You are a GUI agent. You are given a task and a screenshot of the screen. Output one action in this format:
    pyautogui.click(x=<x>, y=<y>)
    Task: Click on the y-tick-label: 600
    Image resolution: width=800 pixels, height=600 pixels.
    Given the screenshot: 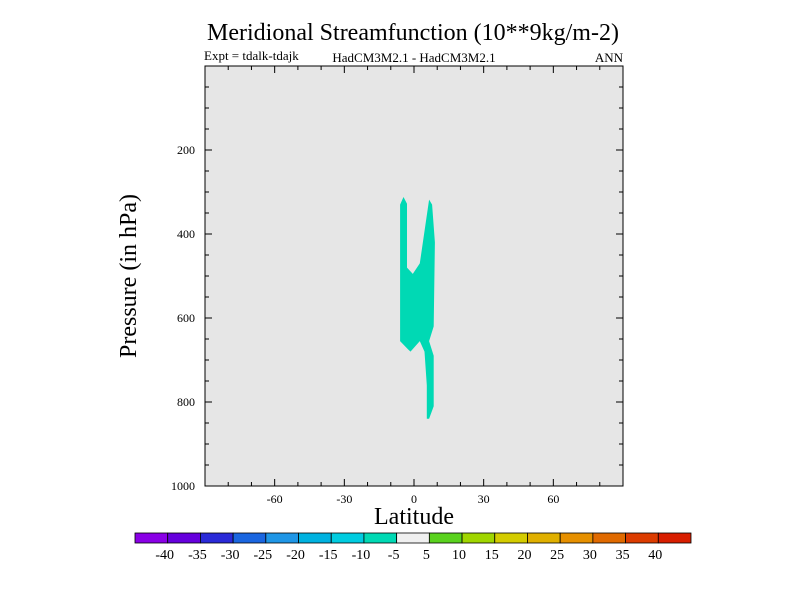 What is the action you would take?
    pyautogui.click(x=186, y=318)
    